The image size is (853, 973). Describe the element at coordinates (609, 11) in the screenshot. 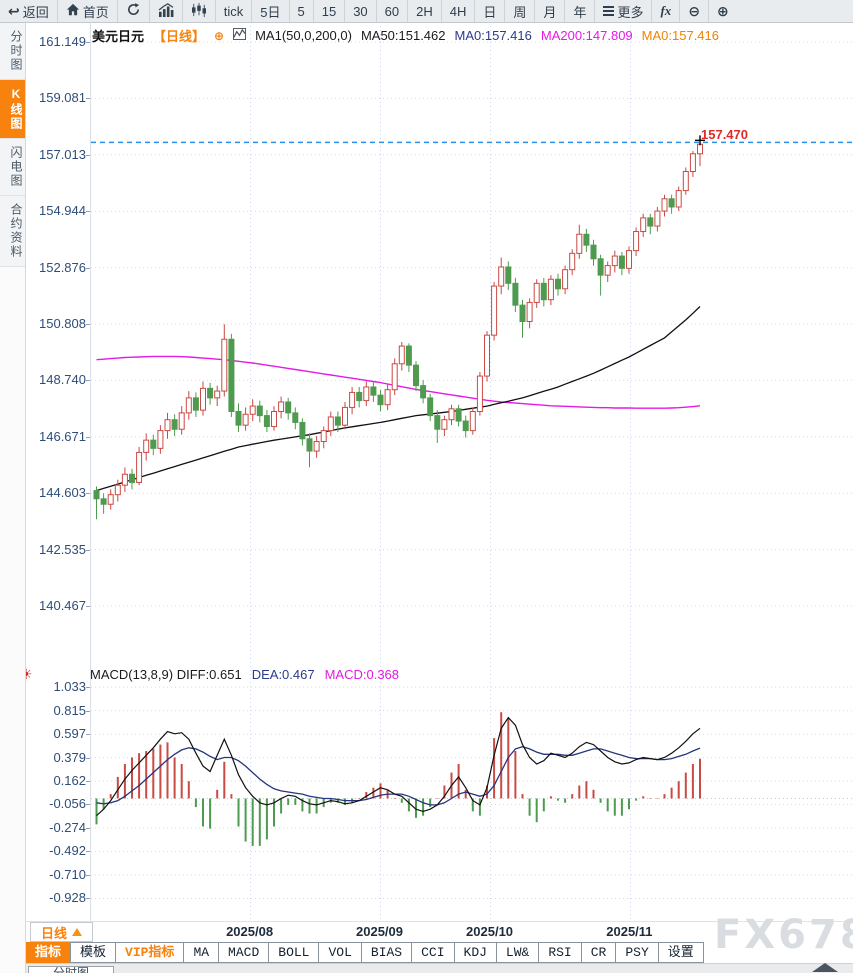

I see `menu-icon` at that location.